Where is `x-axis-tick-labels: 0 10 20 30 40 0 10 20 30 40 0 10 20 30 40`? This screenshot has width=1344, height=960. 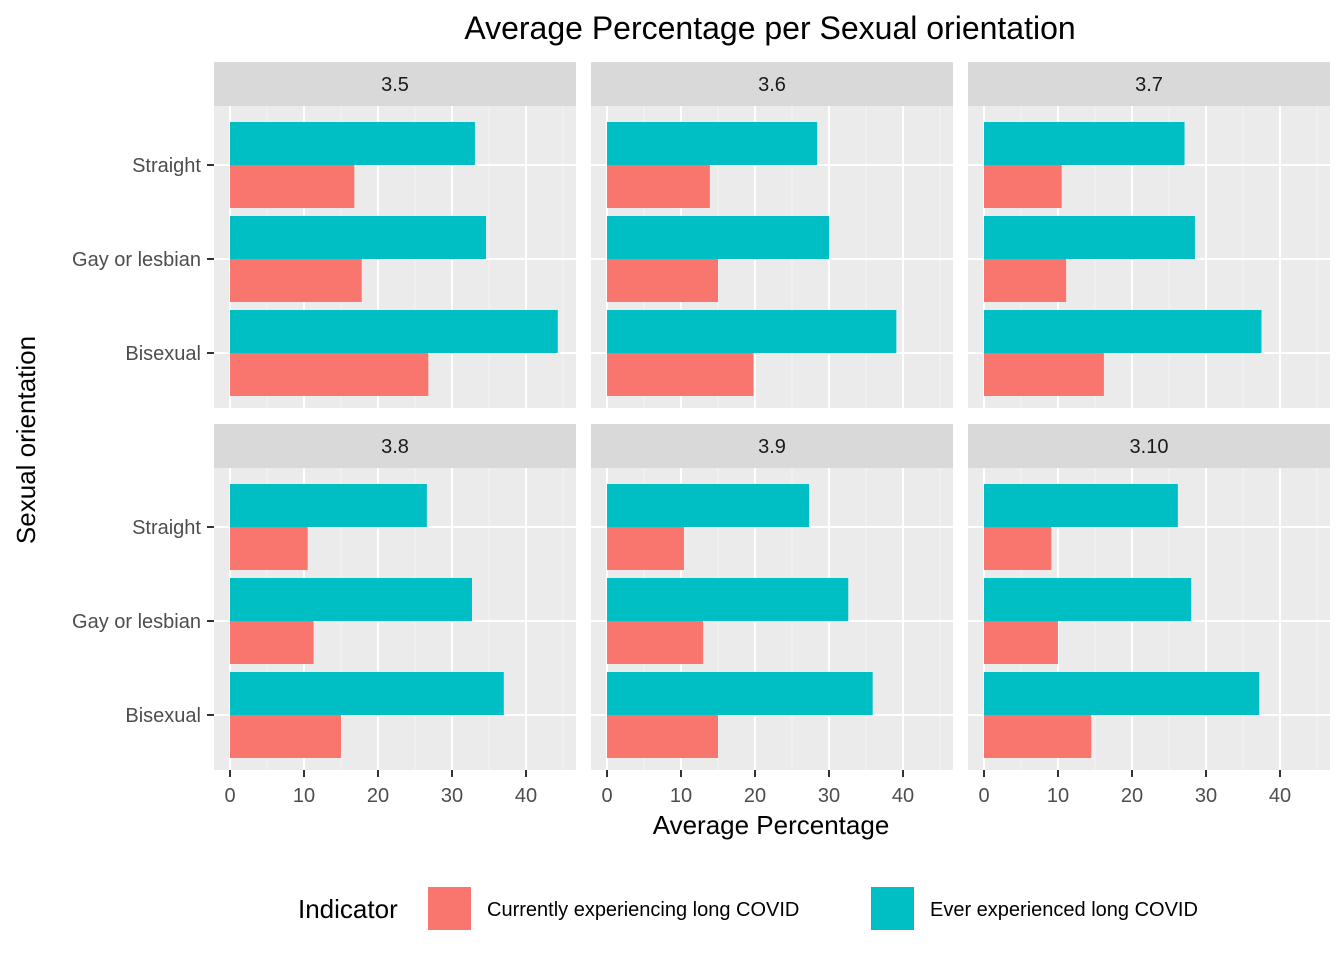
x-axis-tick-labels: 0 10 20 30 40 0 10 20 30 40 0 10 20 30 40 is located at coordinates (757, 788).